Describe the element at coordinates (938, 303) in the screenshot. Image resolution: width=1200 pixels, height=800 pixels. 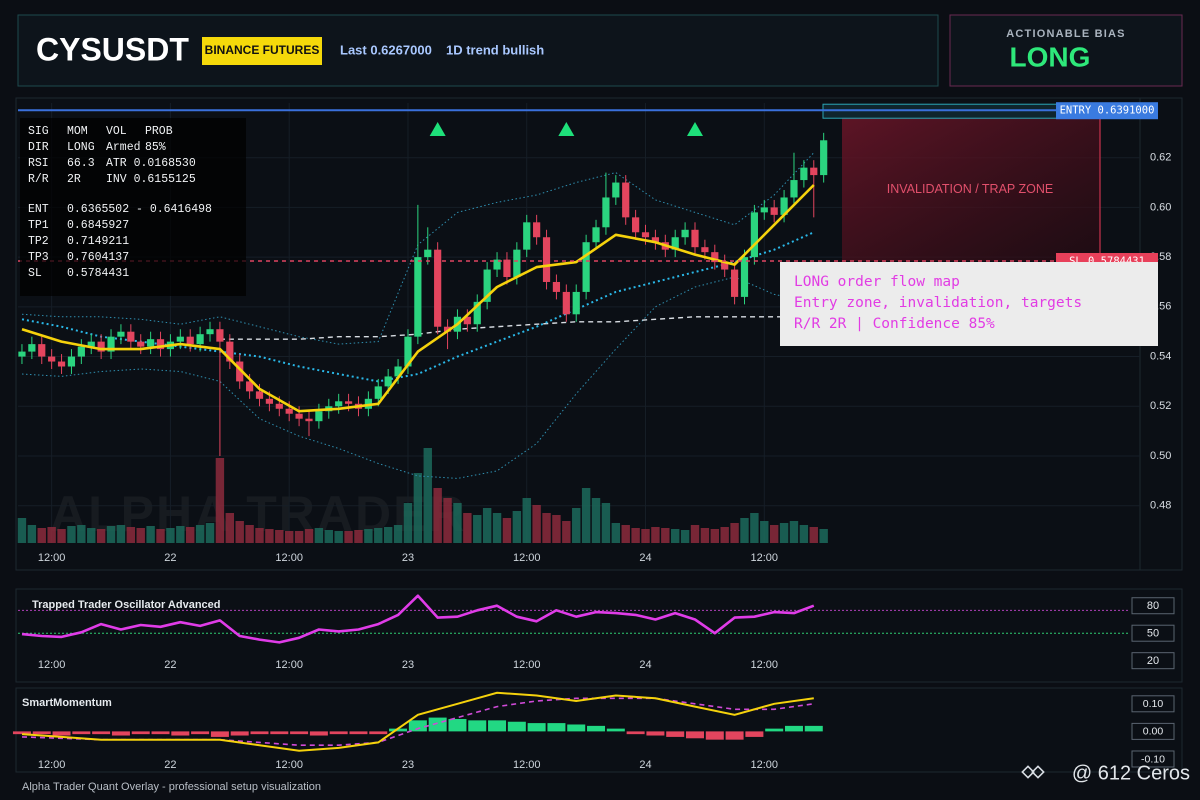
I see `callout-line: Entry zone, invalidation, targets` at that location.